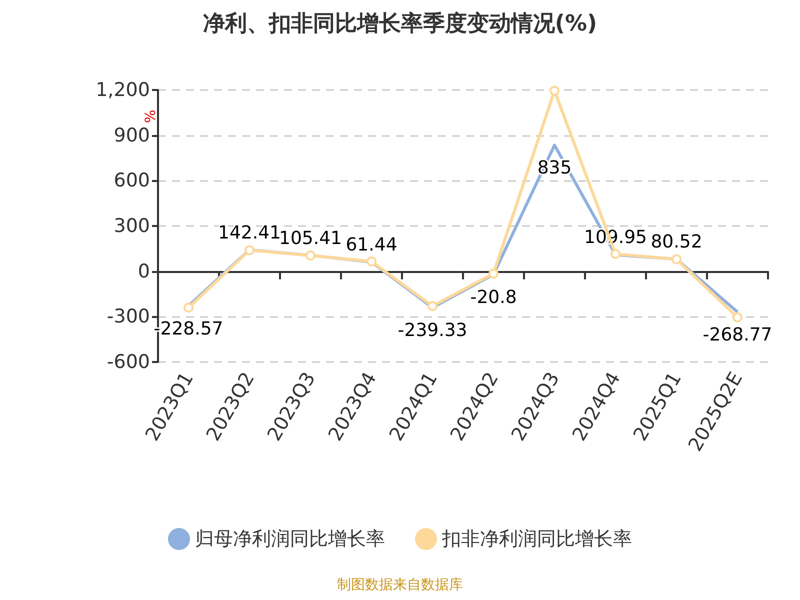 The image size is (800, 600). What do you see at coordinates (151, 116) in the screenshot?
I see `y-axis-title: %` at bounding box center [151, 116].